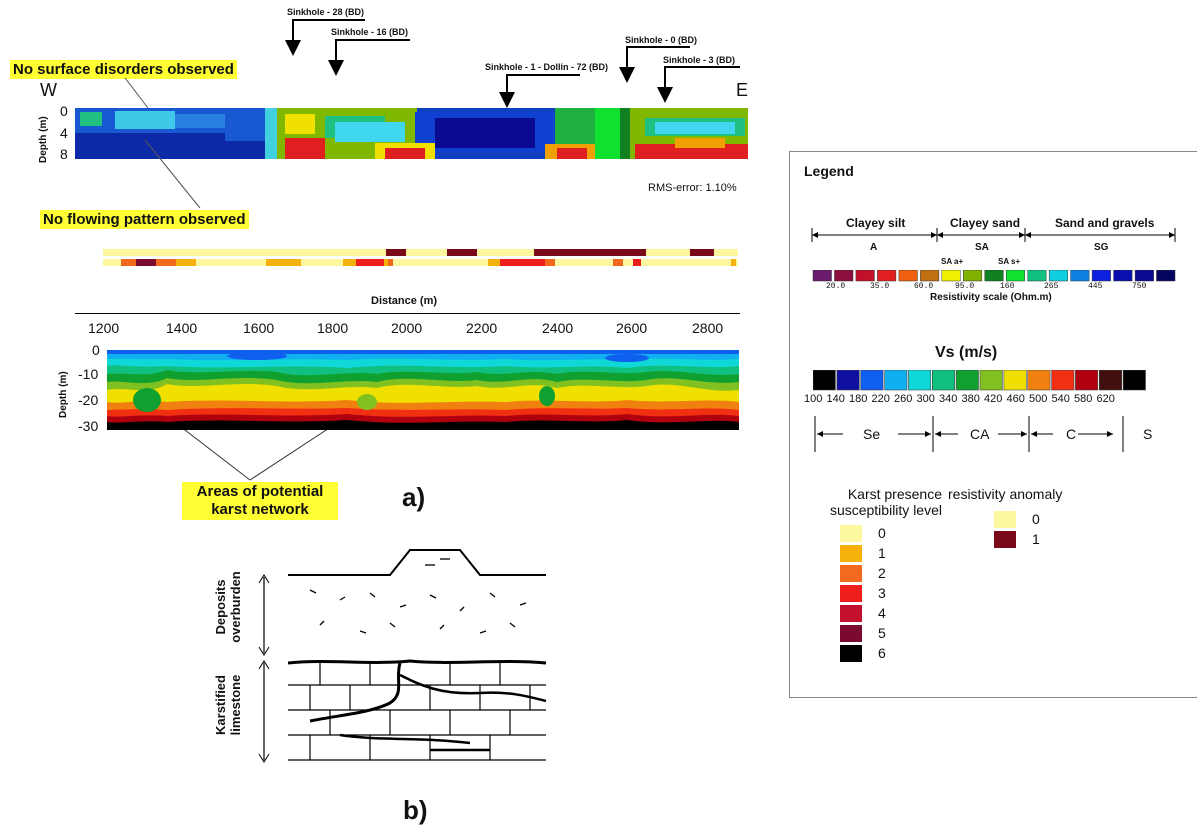  Describe the element at coordinates (423, 390) in the screenshot. I see `bottom-vs-section` at that location.